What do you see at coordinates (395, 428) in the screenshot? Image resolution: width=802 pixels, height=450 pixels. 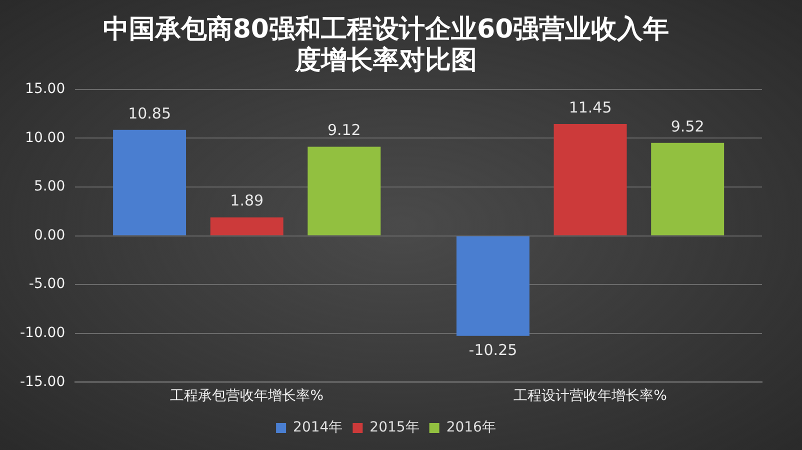 I see `legend-label: 2015年` at bounding box center [395, 428].